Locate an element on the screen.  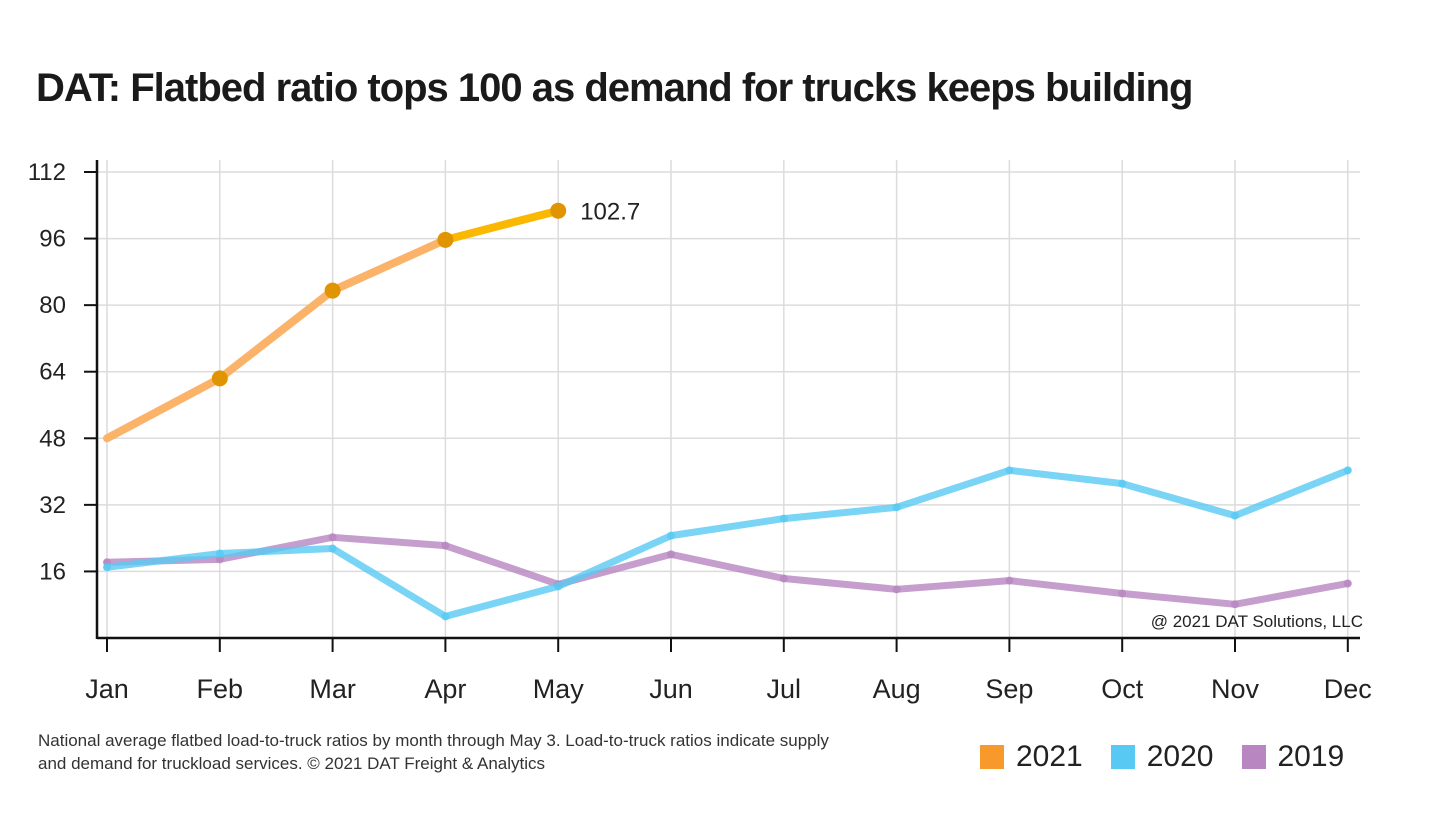
x-tick-label: Feb is located at coordinates (220, 689).